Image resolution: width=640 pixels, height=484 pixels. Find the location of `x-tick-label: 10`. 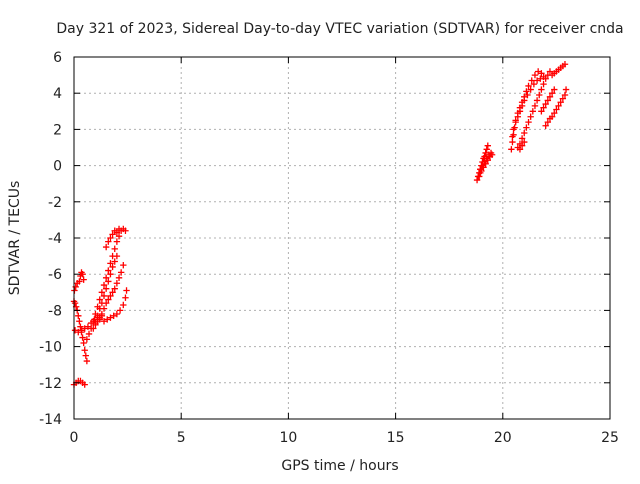

x-tick-label: 10 is located at coordinates (288, 438).